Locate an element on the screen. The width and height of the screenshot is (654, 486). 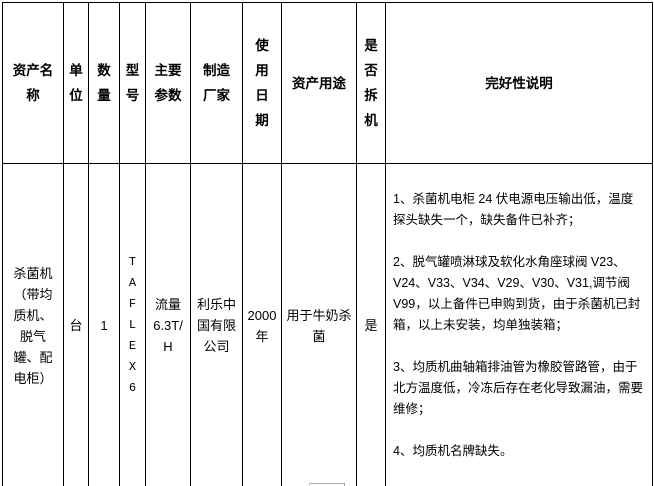
header-main-params: 主要 参数 is located at coordinates (168, 83).